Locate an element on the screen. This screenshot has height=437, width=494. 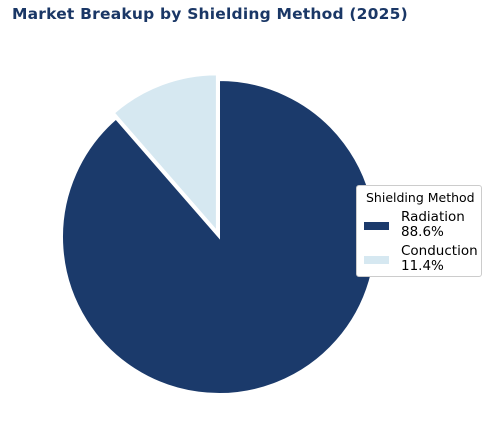
legend-name-conduction: Conduction is located at coordinates (439, 251).